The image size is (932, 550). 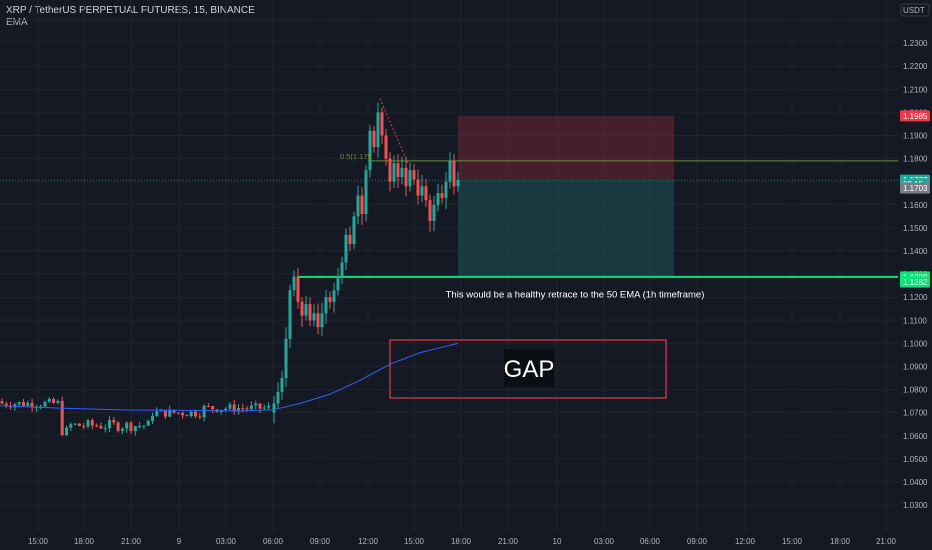 I want to click on indicator-label: EMA, so click(x=17, y=22).